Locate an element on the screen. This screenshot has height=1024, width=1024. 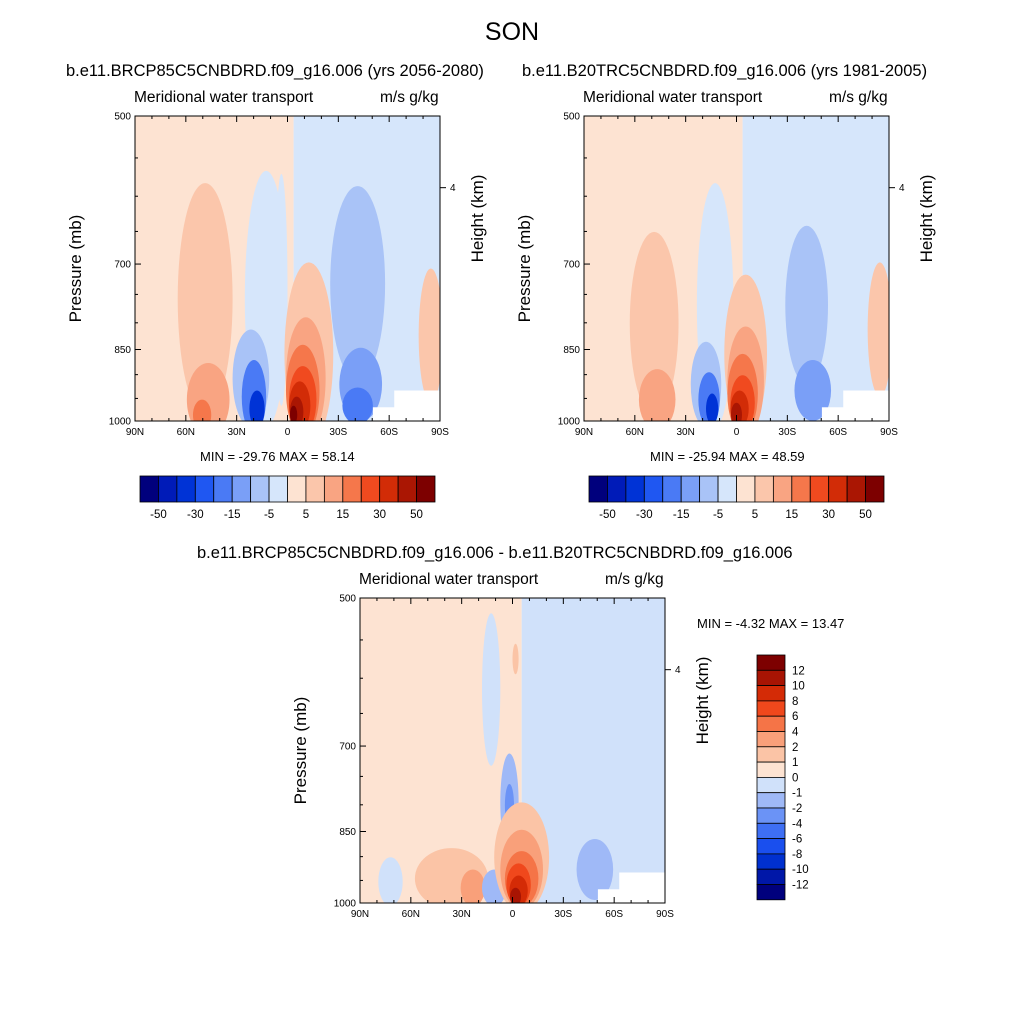
colorbar-label: 1 is located at coordinates (795, 763).